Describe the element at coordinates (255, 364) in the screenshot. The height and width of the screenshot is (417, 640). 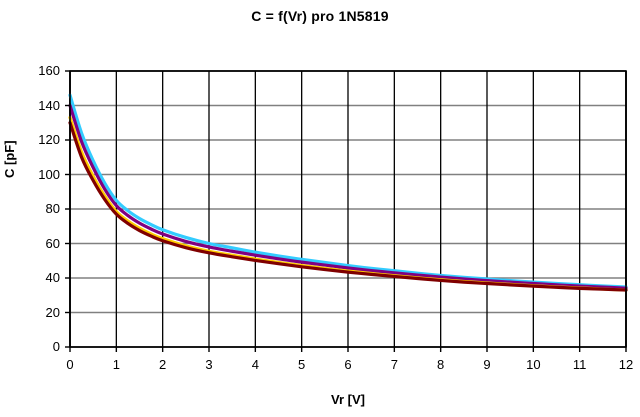
I see `x-tick-label: 4` at that location.